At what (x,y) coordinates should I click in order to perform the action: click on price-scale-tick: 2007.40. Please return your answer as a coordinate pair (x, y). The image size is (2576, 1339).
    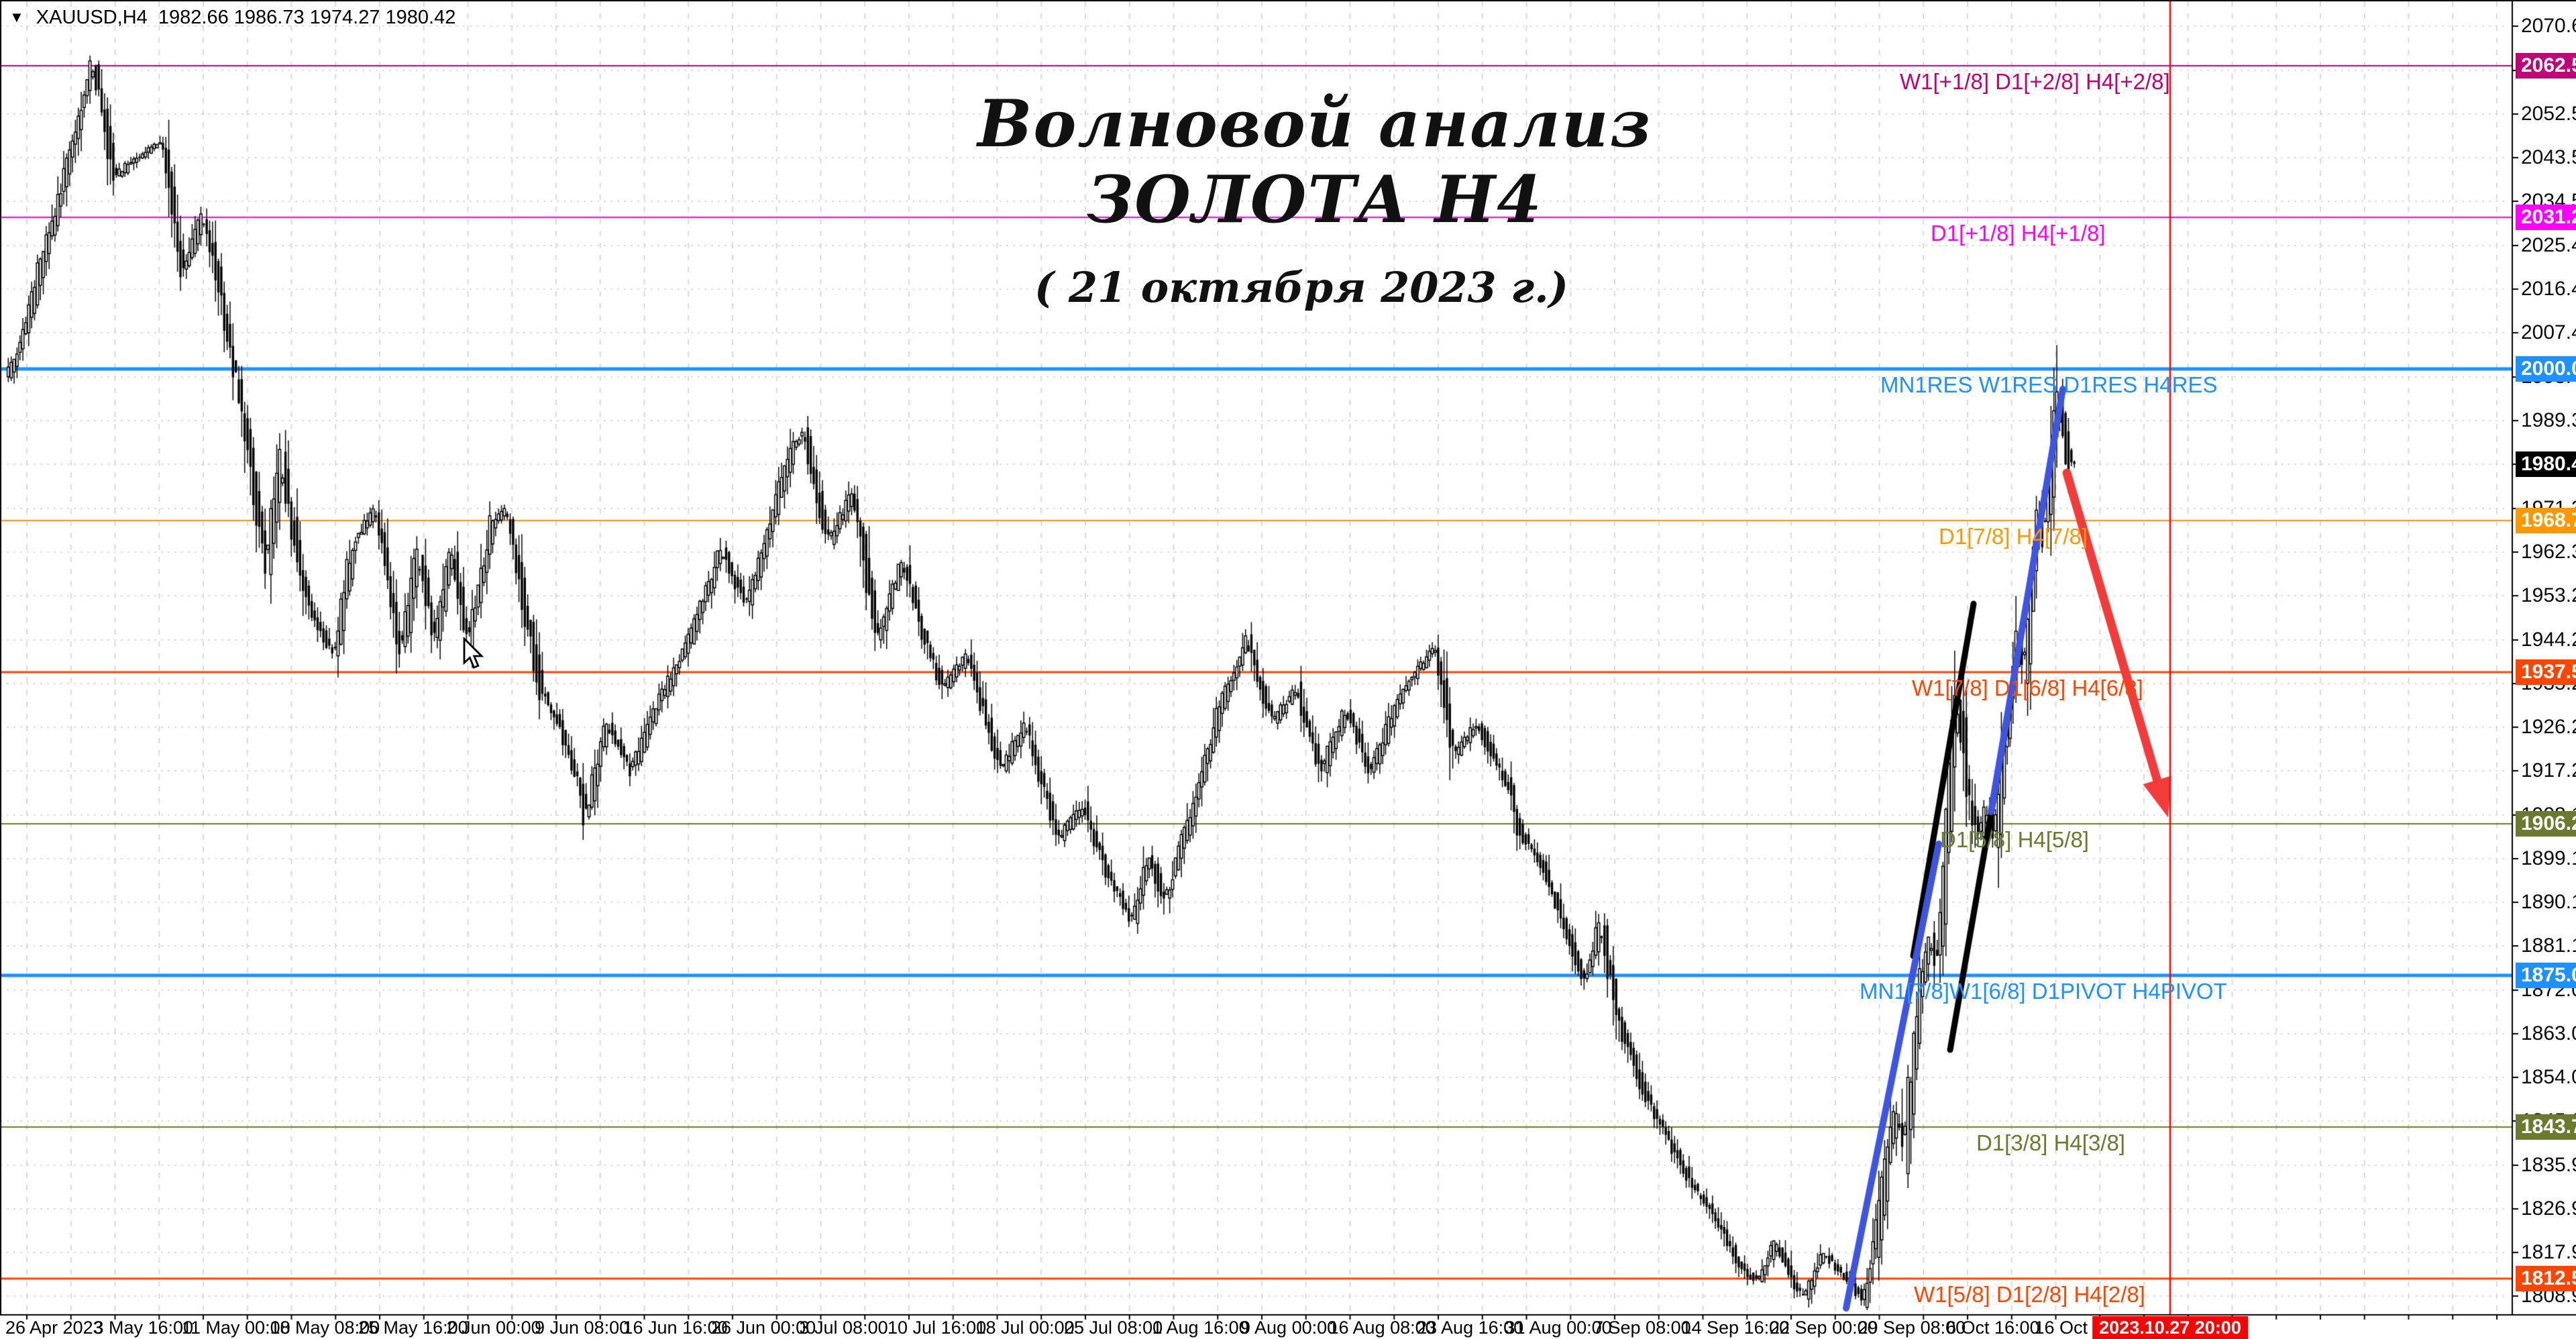
    Looking at the image, I should click on (2548, 332).